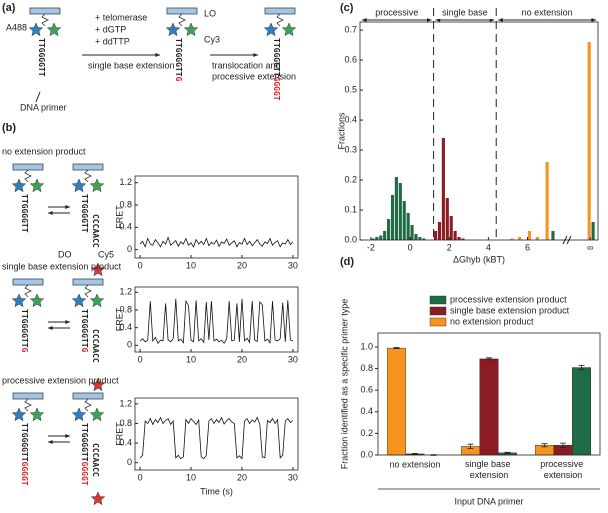  What do you see at coordinates (341, 131) in the screenshot?
I see `y-axis-label: Fractions` at bounding box center [341, 131].